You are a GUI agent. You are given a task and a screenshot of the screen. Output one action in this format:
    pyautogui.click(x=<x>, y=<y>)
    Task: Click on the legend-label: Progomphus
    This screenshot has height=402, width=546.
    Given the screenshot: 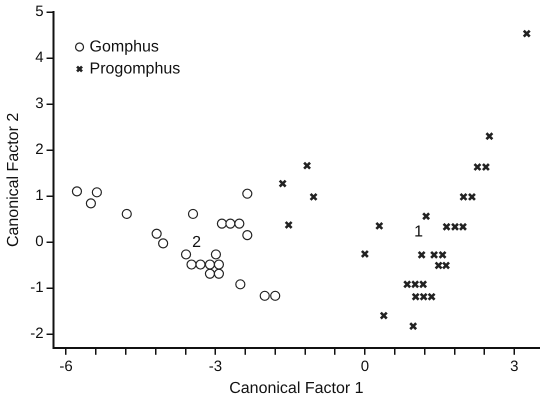 What is the action you would take?
    pyautogui.click(x=135, y=69)
    